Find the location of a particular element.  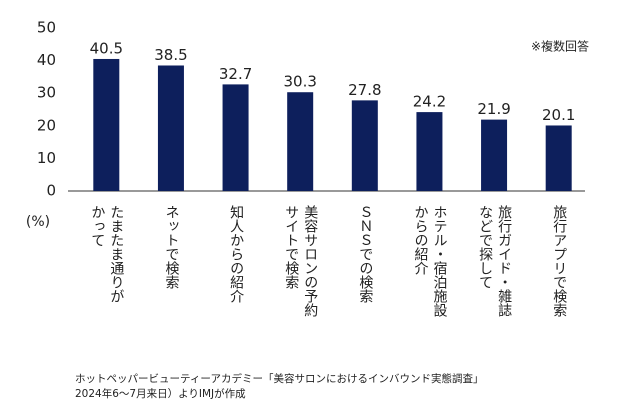

y-axis-label: (%) is located at coordinates (38, 222).